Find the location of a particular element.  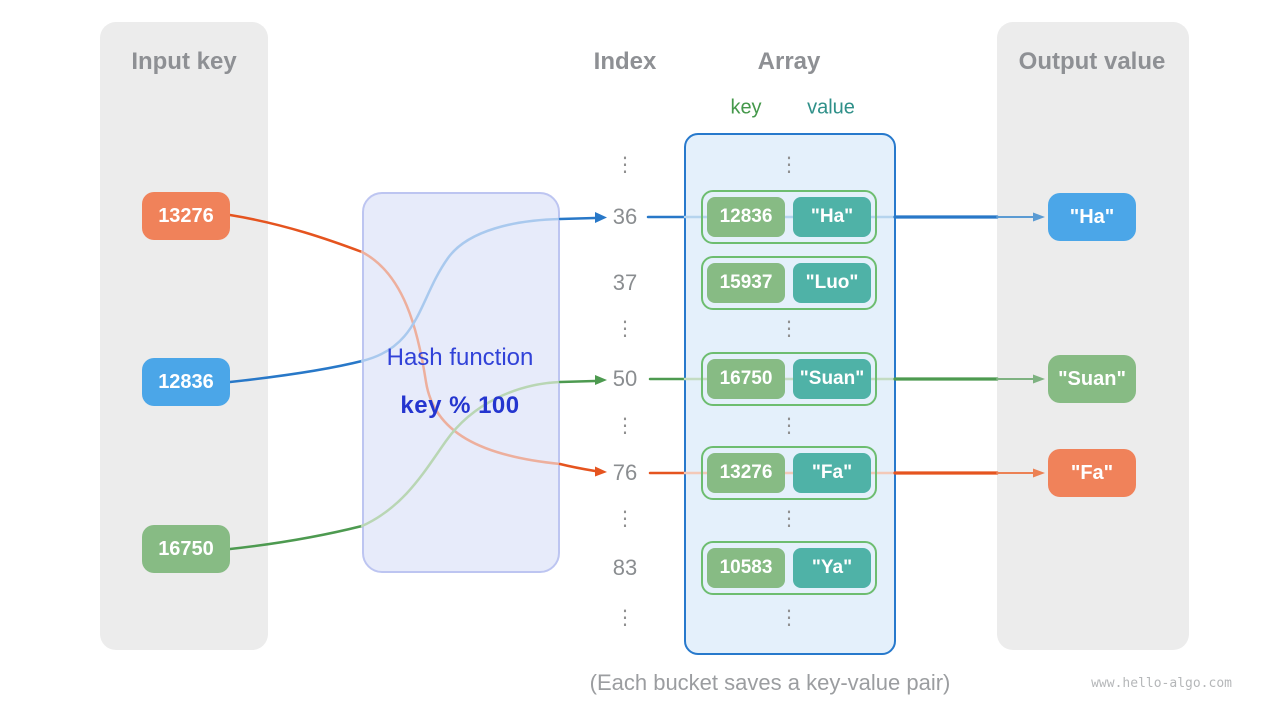

arrowhead-green-index is located at coordinates (601, 380).